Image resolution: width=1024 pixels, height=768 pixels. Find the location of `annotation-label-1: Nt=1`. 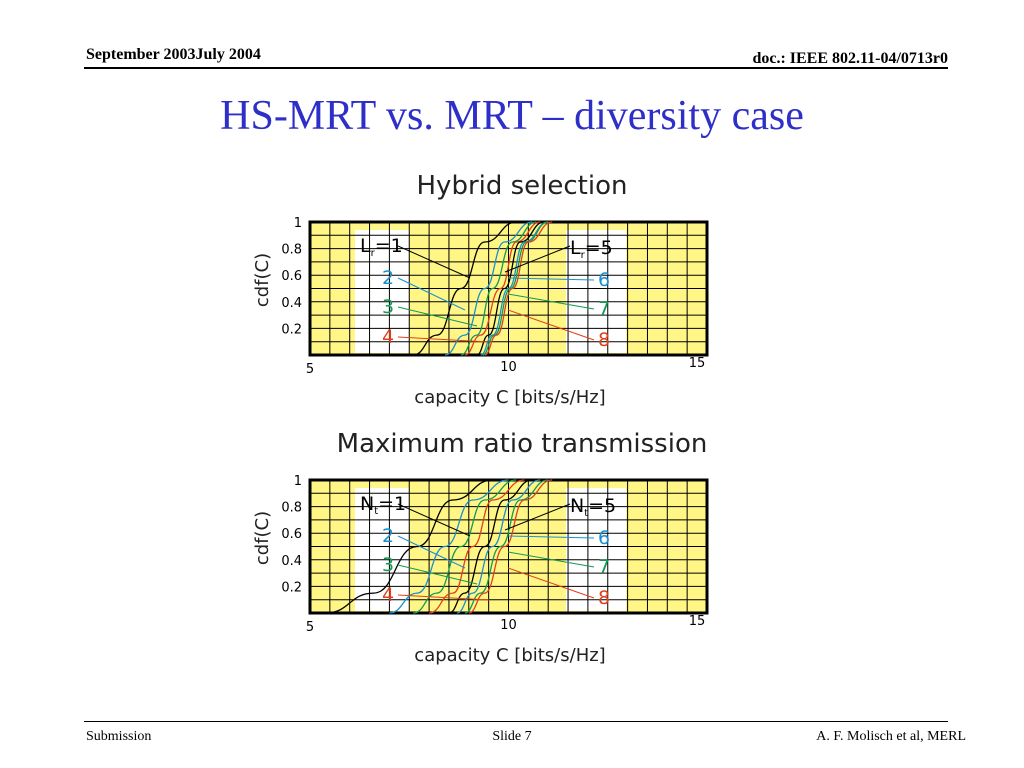

annotation-label-1: Nt=1 is located at coordinates (383, 505).